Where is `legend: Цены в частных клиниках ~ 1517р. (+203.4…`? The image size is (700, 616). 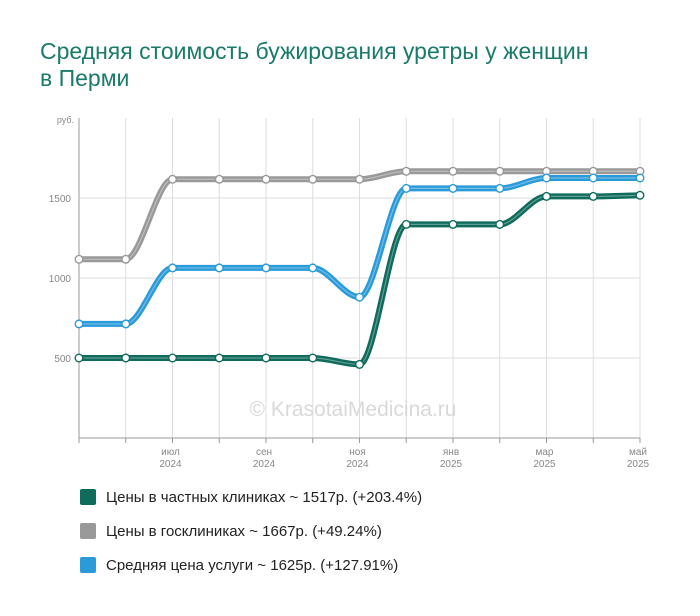 legend: Цены в частных клиниках ~ 1517р. (+203.4… is located at coordinates (251, 537).